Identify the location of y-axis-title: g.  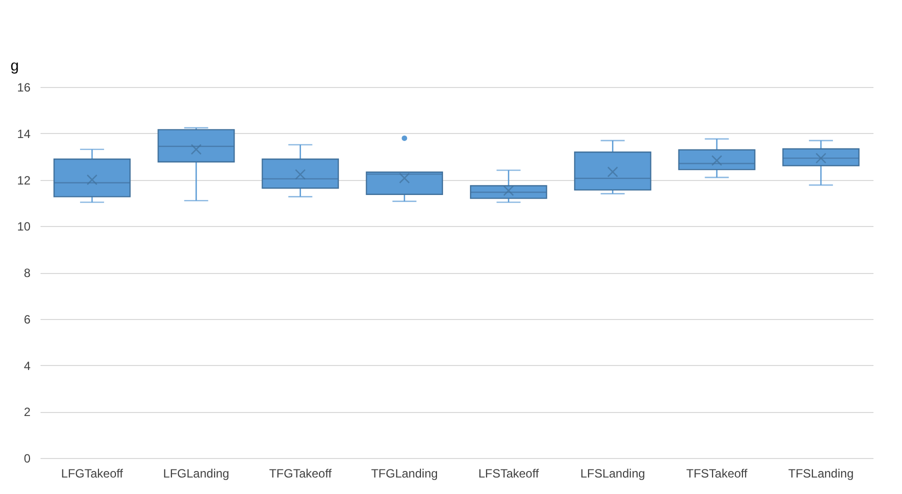
(14, 66).